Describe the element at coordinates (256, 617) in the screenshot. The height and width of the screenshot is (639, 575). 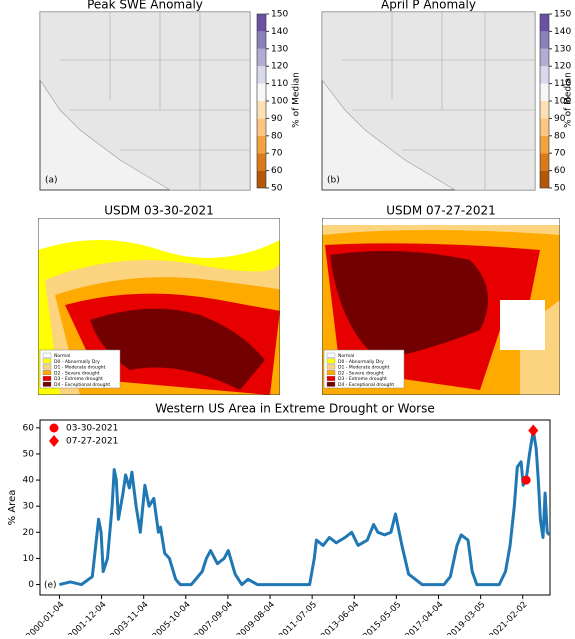
I see `x-tick-label: 2009-08-04` at that location.